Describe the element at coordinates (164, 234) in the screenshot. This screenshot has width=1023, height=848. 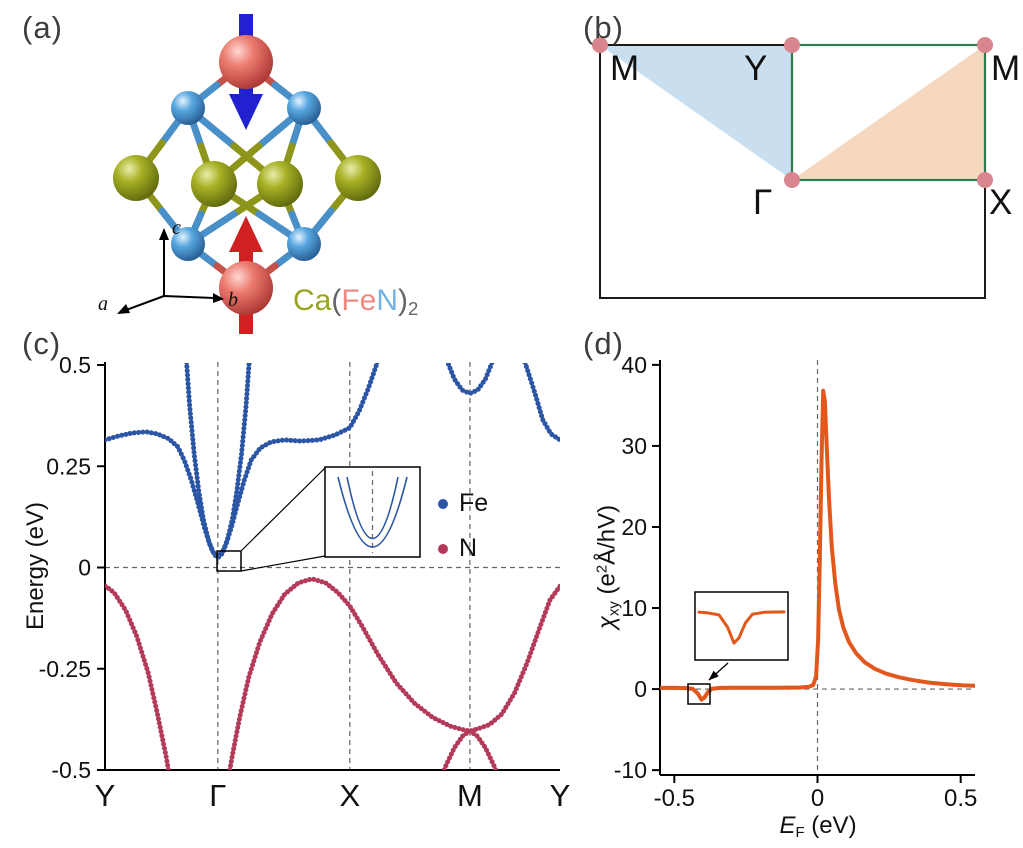
I see `c-axis-arrowhead-icon` at that location.